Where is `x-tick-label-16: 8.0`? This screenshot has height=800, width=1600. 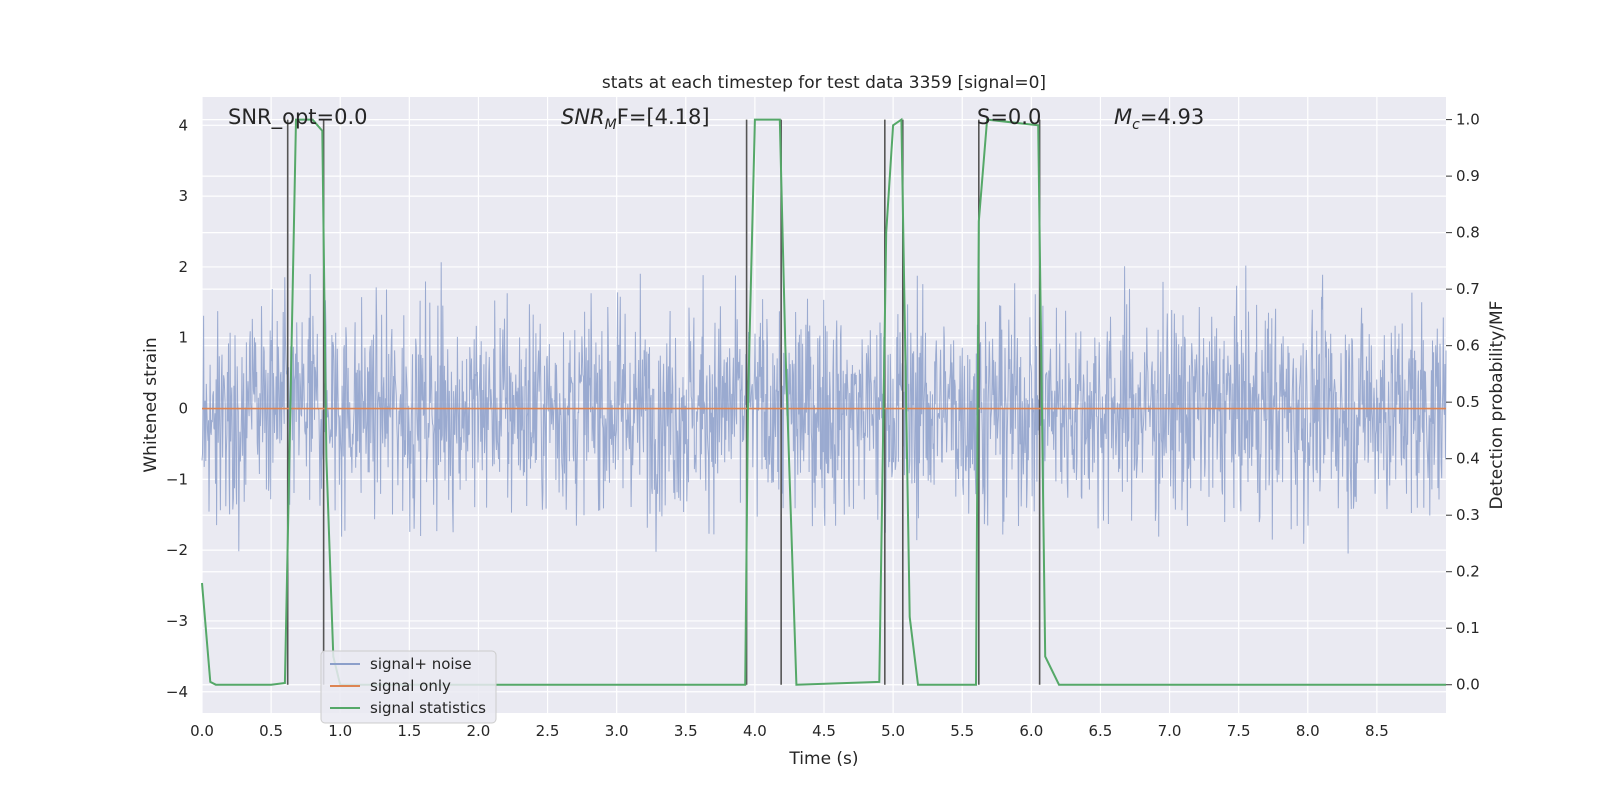
x-tick-label-16: 8.0 is located at coordinates (1308, 731).